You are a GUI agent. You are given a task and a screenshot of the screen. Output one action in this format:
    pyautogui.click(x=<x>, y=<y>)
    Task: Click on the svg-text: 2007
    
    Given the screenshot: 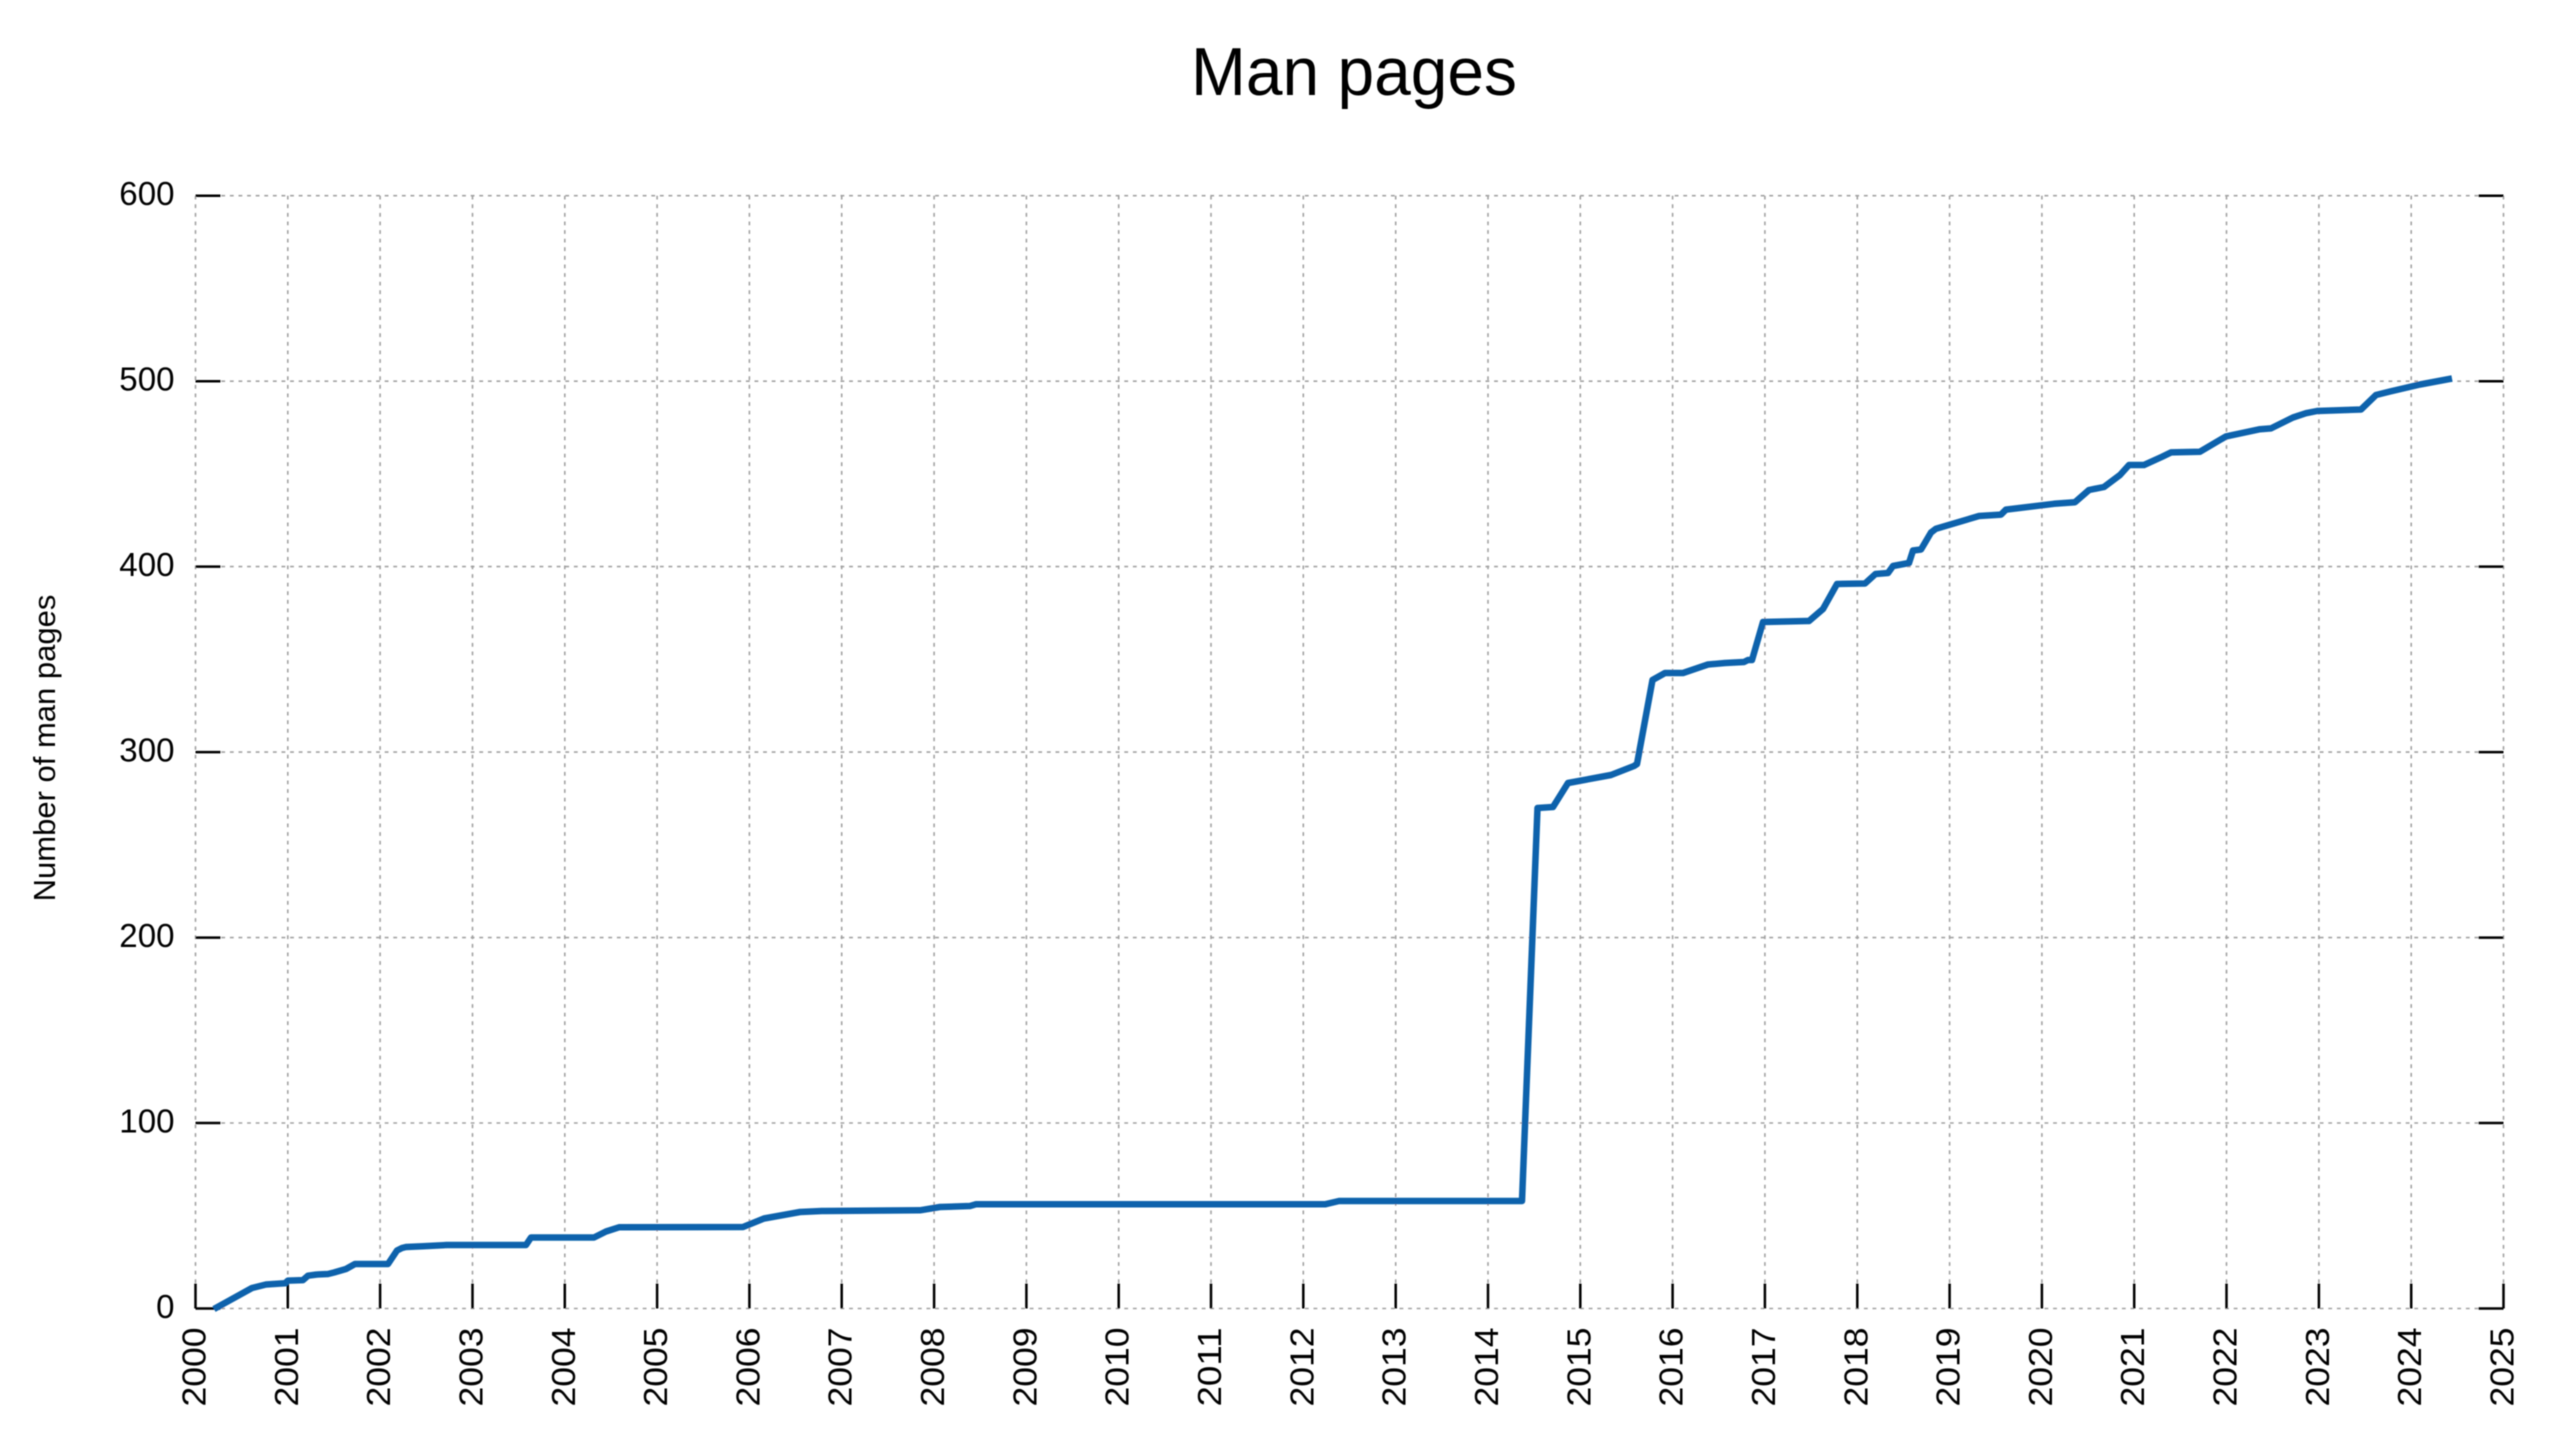 What is the action you would take?
    pyautogui.click(x=840, y=1367)
    